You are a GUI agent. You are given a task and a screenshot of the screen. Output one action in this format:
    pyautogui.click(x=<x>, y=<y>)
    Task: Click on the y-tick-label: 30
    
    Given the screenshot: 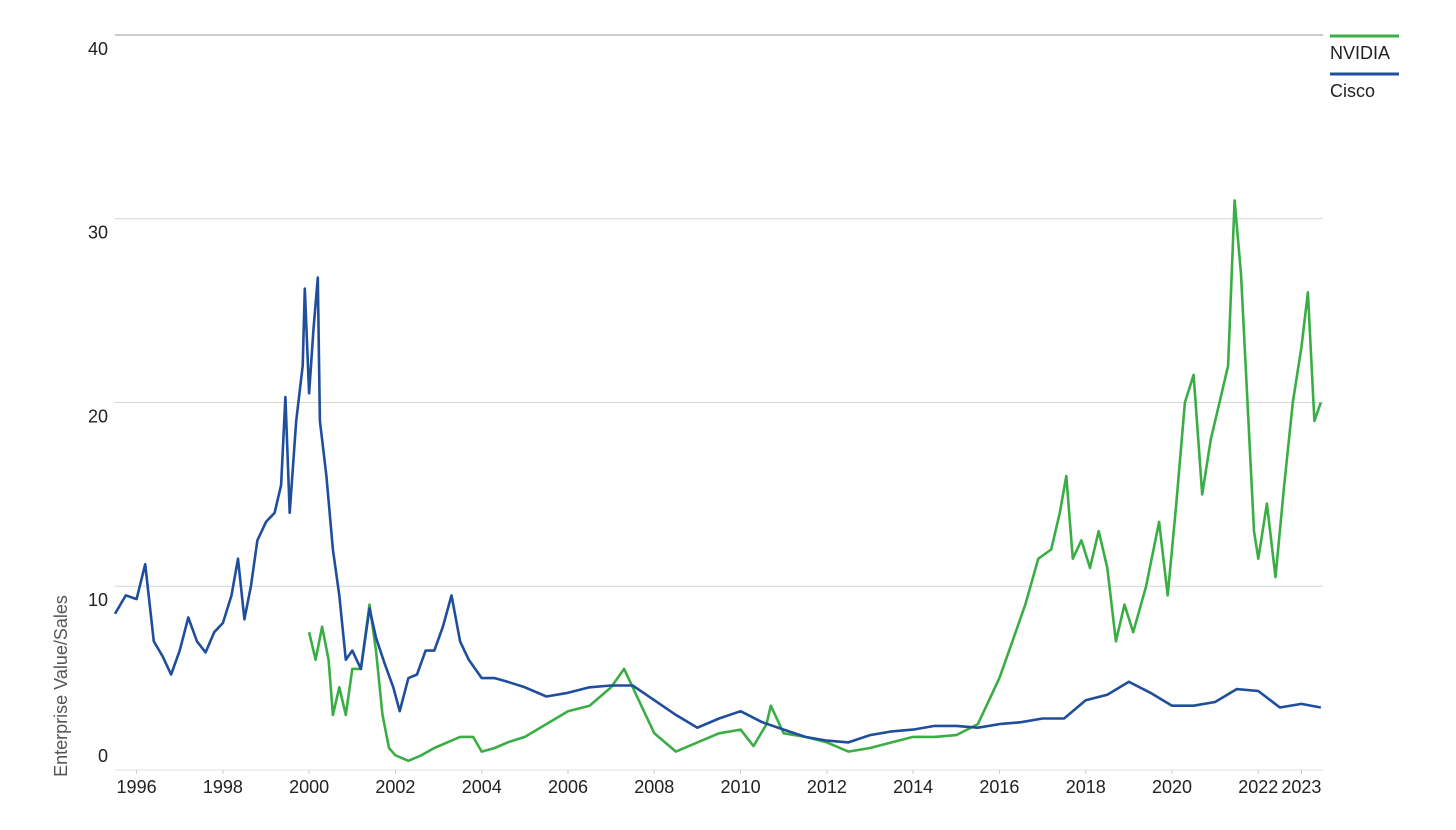 What is the action you would take?
    pyautogui.click(x=98, y=233)
    